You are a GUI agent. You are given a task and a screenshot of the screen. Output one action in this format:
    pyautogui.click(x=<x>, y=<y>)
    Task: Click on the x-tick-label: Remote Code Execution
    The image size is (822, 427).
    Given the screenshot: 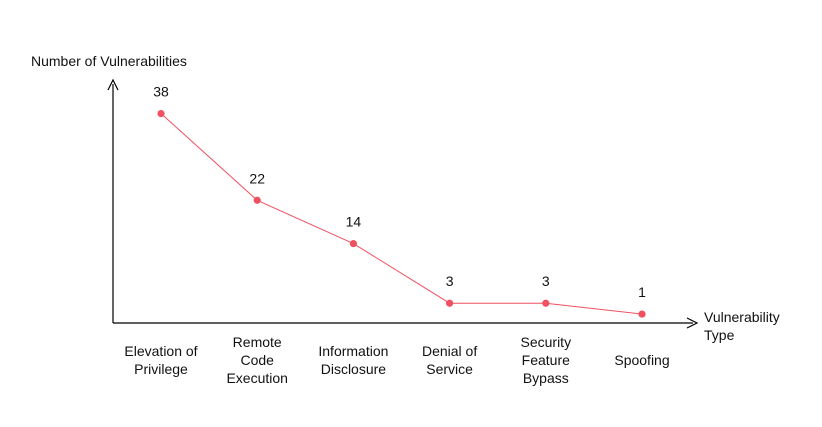 What is the action you would take?
    pyautogui.click(x=256, y=360)
    